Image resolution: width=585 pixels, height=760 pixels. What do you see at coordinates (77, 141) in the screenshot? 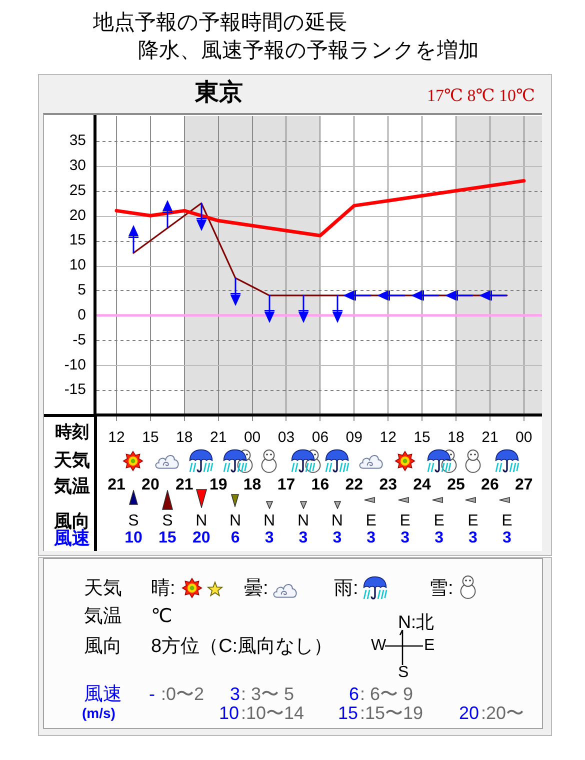
I see `y-tick-label: 35` at bounding box center [77, 141].